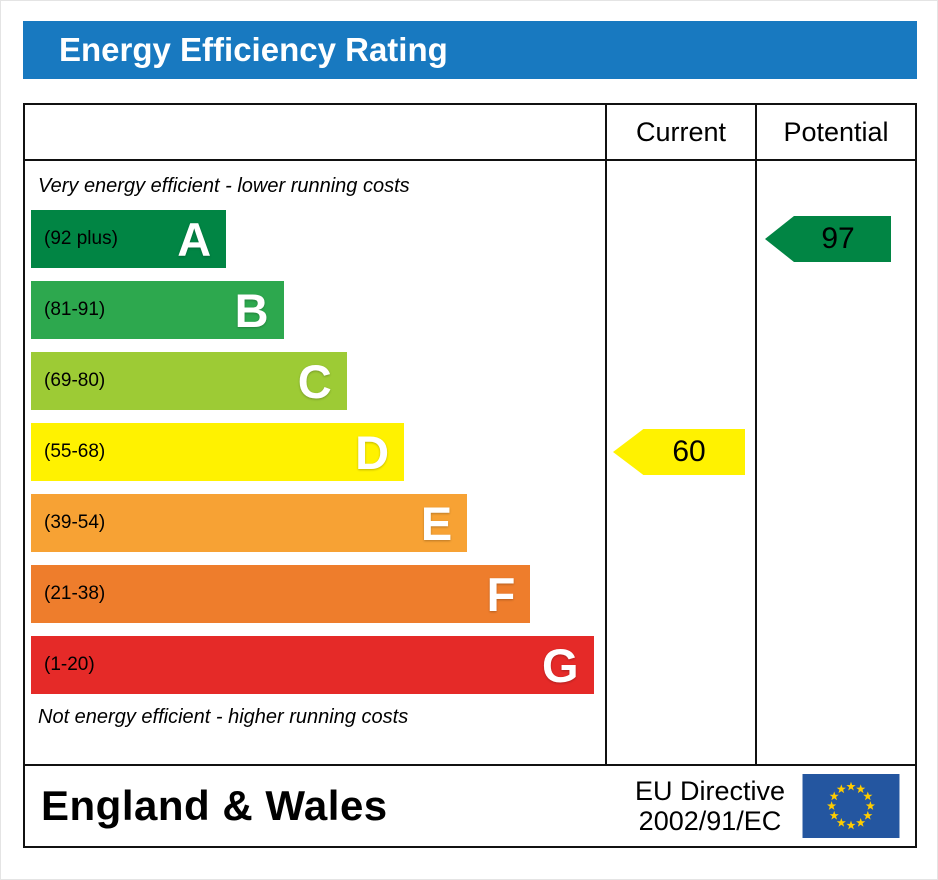 Image resolution: width=938 pixels, height=880 pixels. Describe the element at coordinates (75, 380) in the screenshot. I see `band-range-label: (69-80)` at that location.